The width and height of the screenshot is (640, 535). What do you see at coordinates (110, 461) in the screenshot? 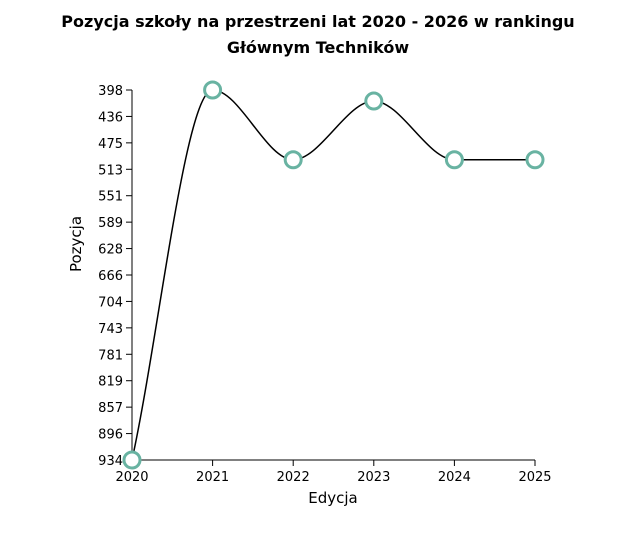
I see `y-tick-label: 934` at bounding box center [110, 461].